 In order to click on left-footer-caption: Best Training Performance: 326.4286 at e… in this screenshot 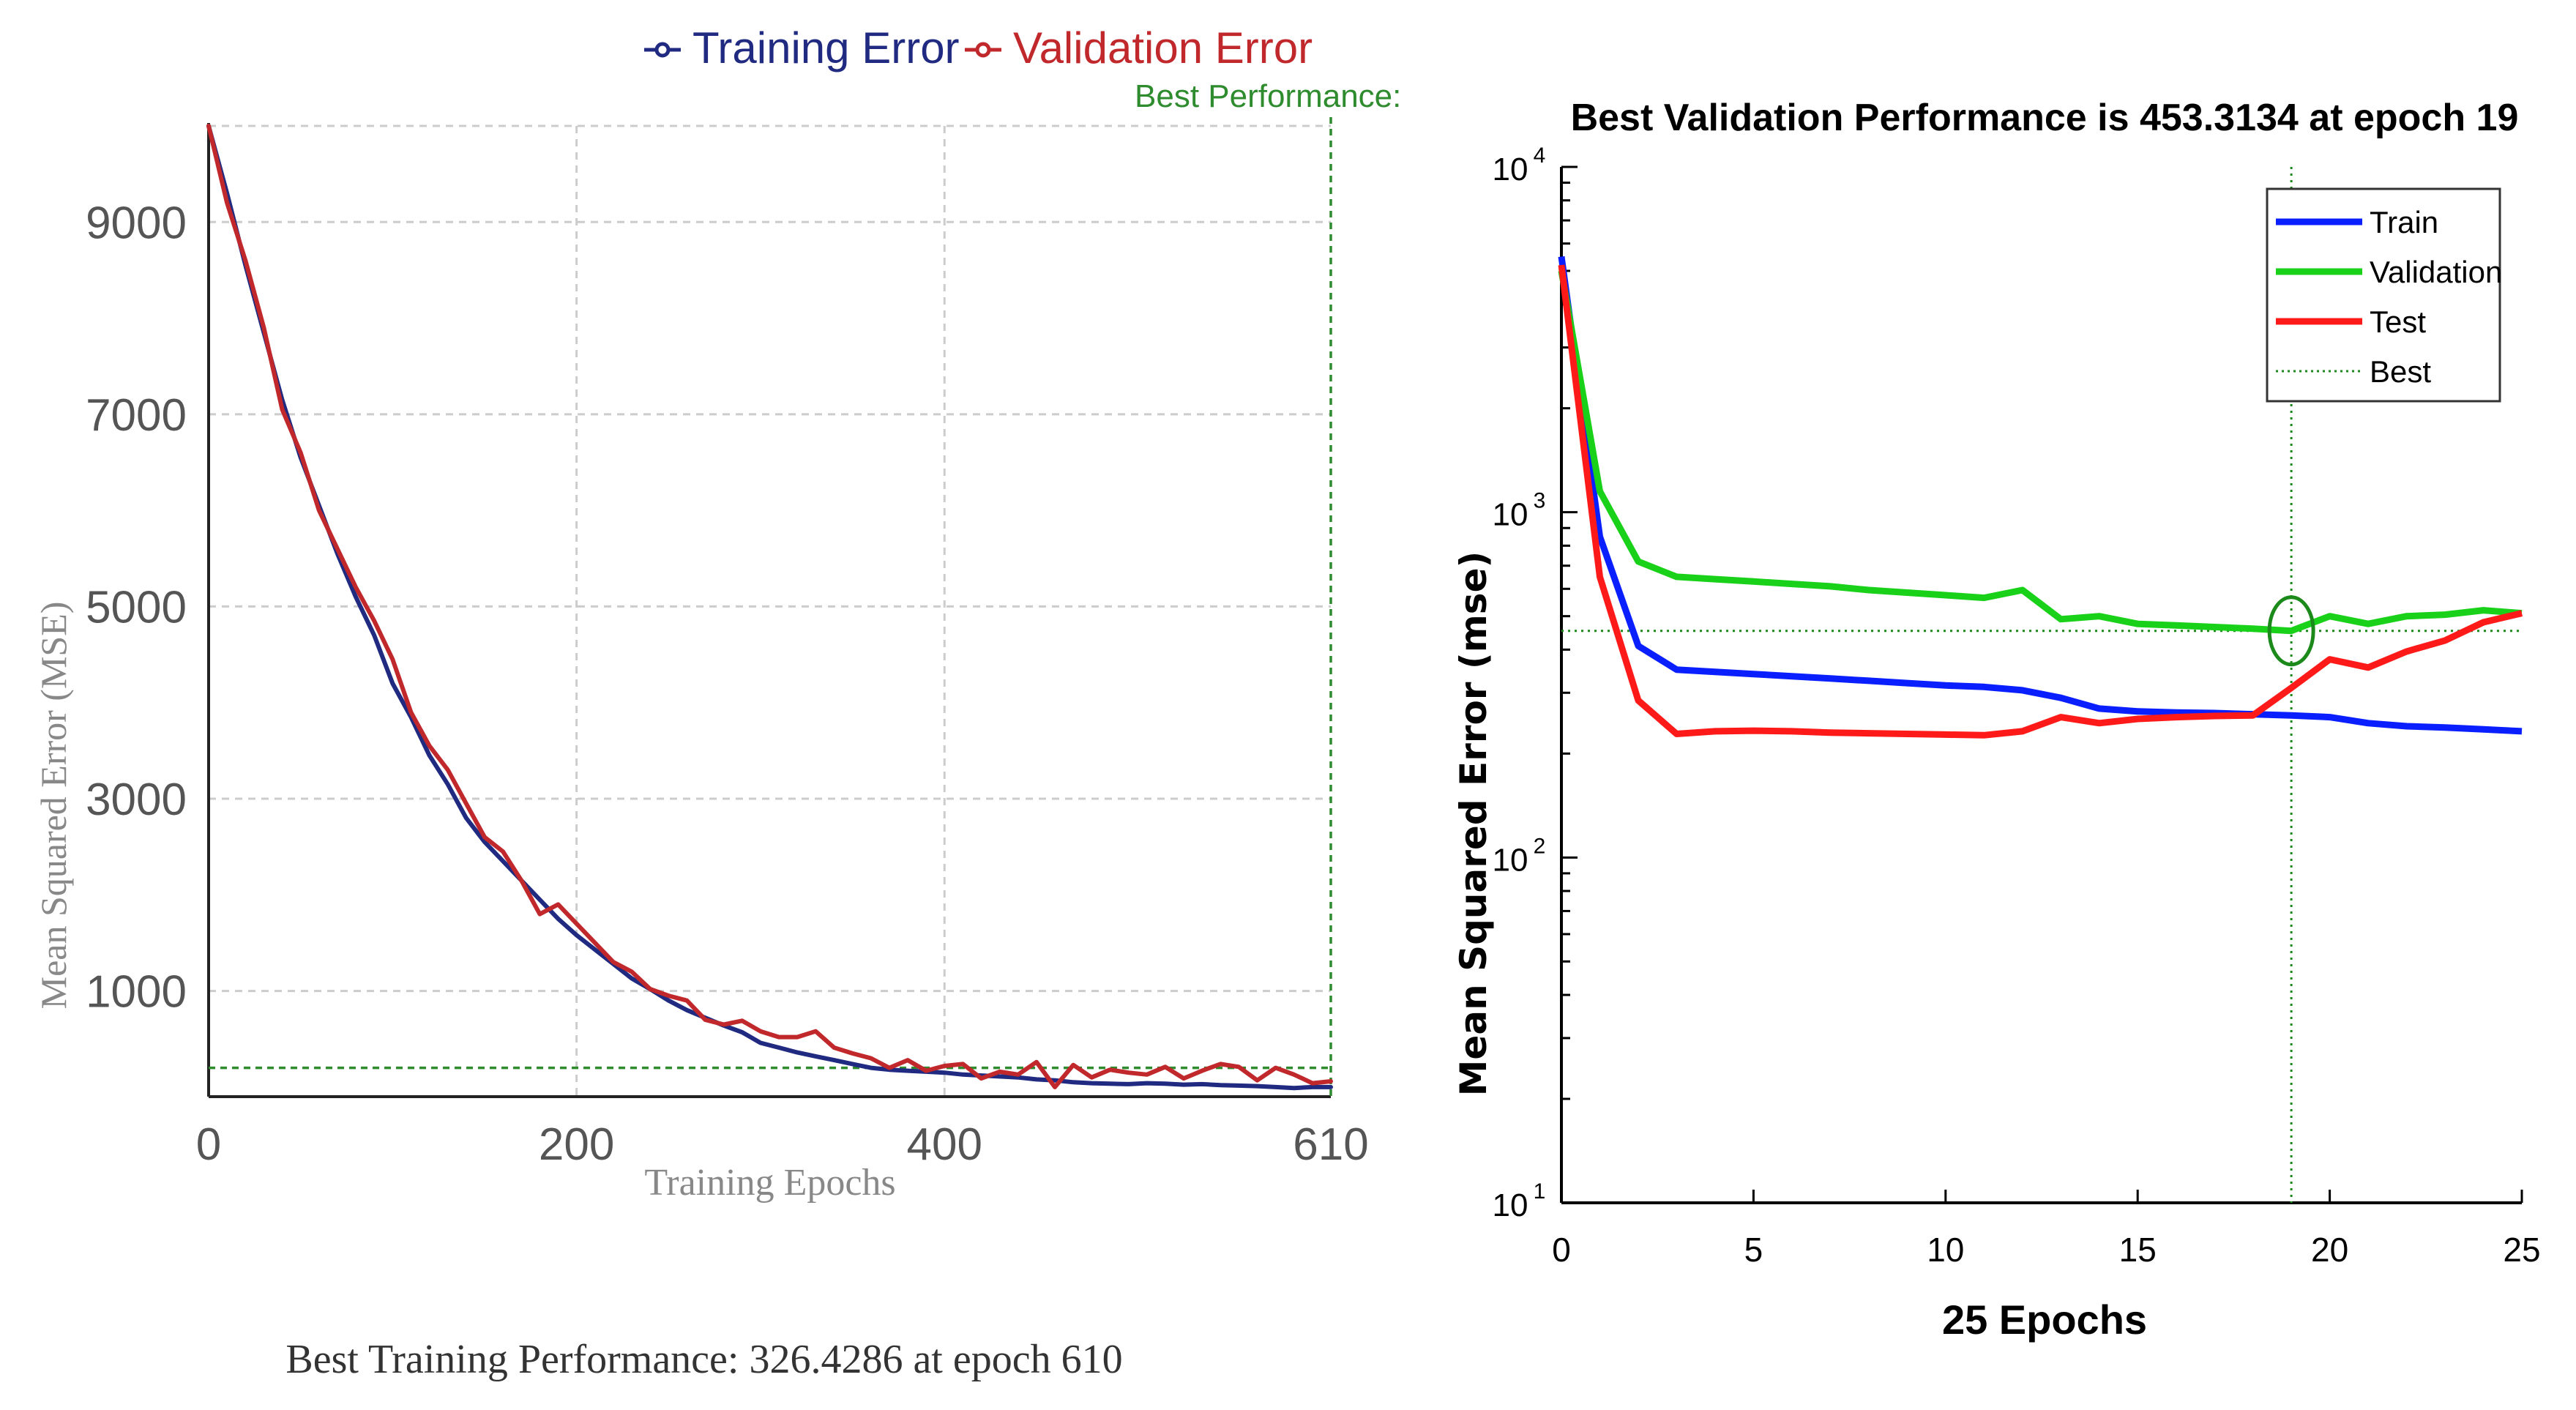, I will do `click(703, 1359)`.